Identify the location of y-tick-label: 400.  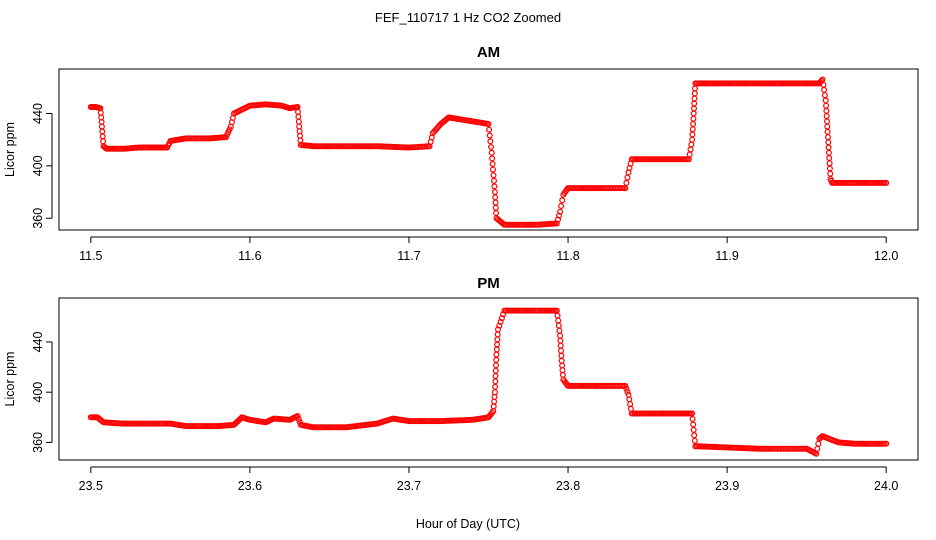
(38, 165).